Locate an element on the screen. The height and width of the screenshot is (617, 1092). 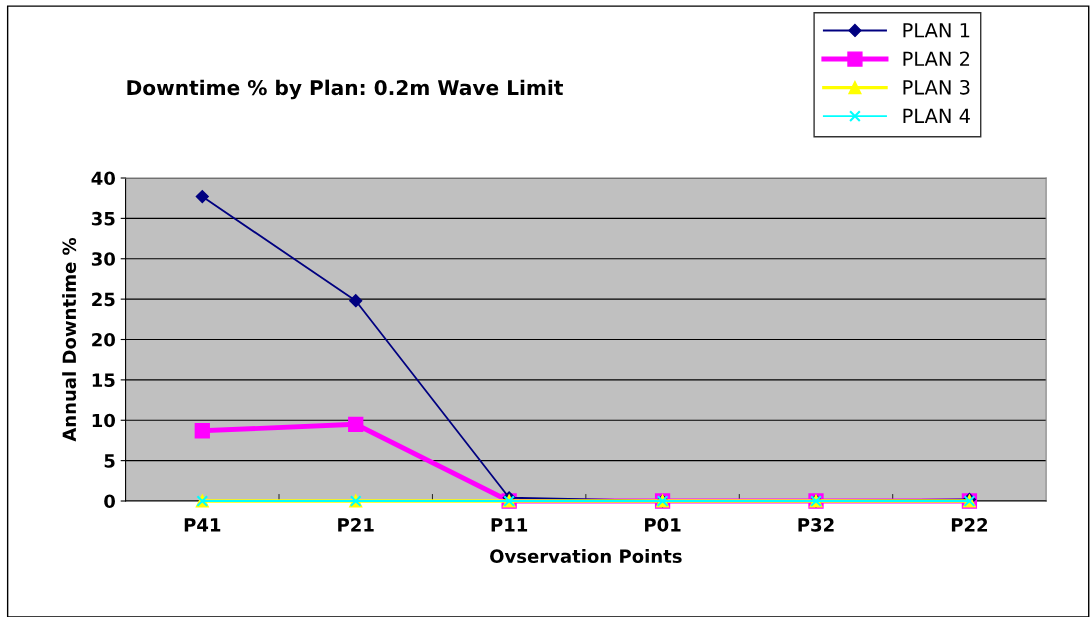
y-tick-label: 5 is located at coordinates (109, 461).